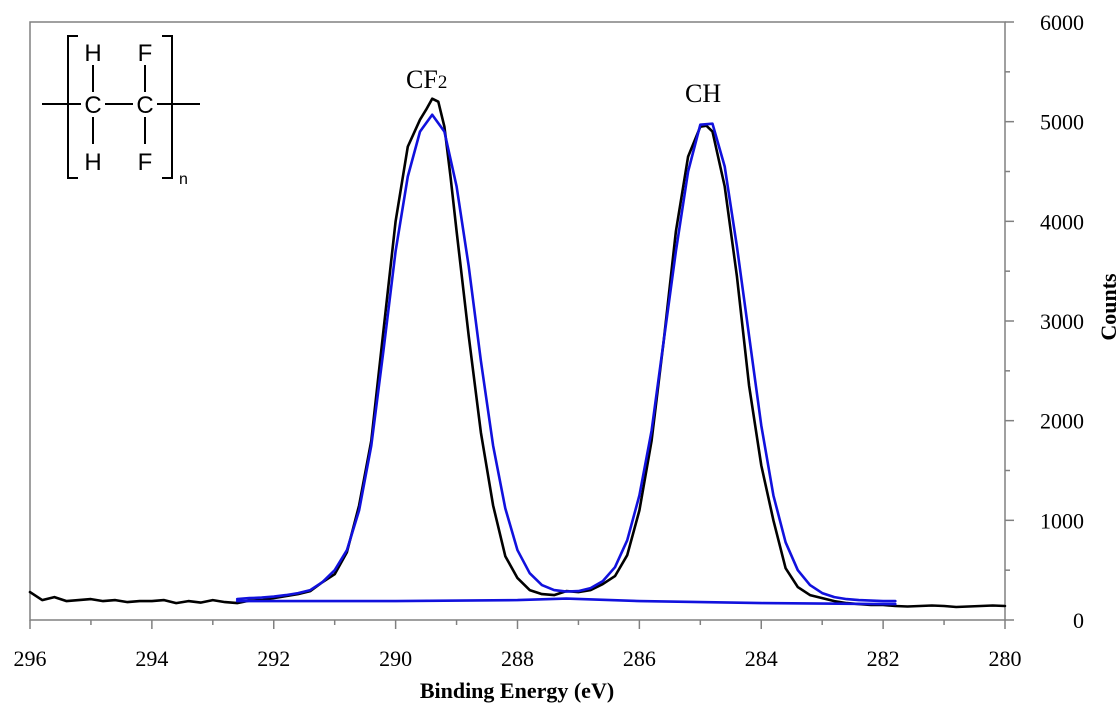 This screenshot has height=706, width=1120. I want to click on atom-c-right: C, so click(144, 105).